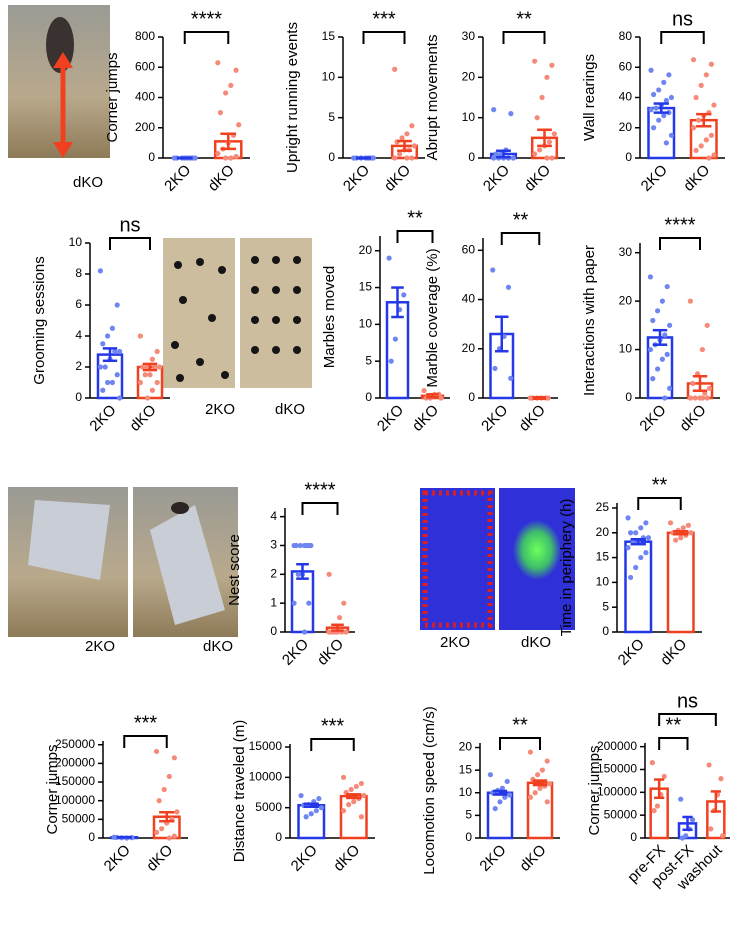 Image resolution: width=734 pixels, height=932 pixels. What do you see at coordinates (78, 335) in the screenshot?
I see `y-tick-label: 4` at bounding box center [78, 335].